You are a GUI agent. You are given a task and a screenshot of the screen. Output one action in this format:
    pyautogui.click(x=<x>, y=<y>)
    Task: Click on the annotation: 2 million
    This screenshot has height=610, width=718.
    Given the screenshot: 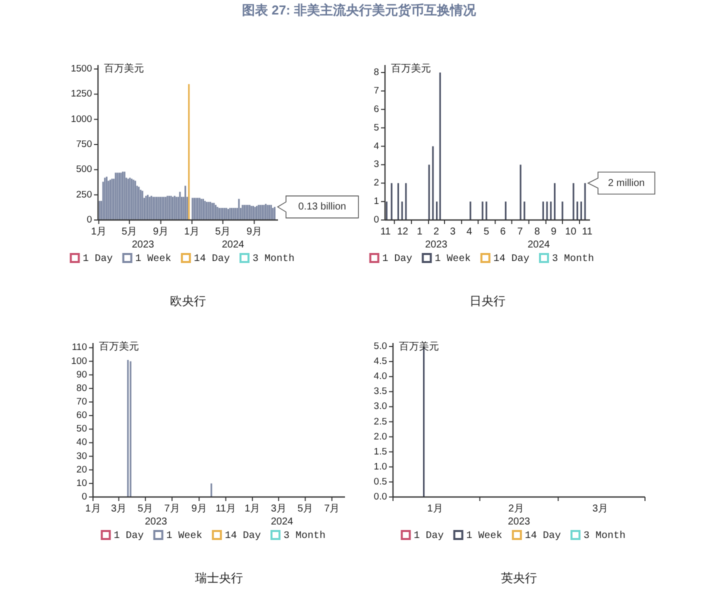 What is the action you would take?
    pyautogui.click(x=626, y=183)
    